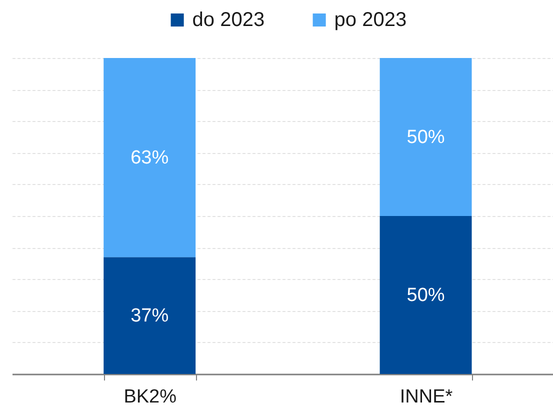 The height and width of the screenshot is (409, 553). What do you see at coordinates (370, 20) in the screenshot?
I see `legend-label: po 2023` at bounding box center [370, 20].